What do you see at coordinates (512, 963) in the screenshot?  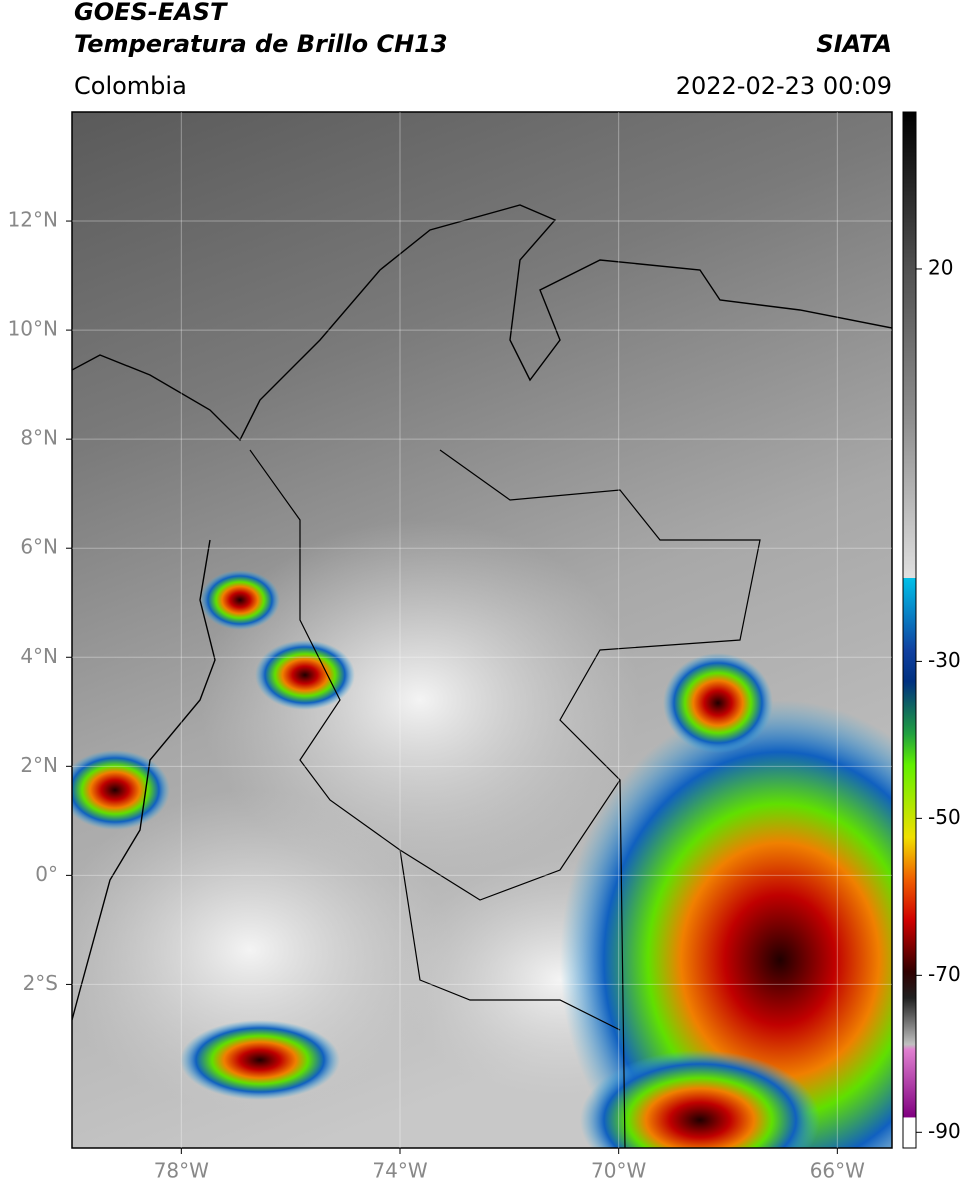 I see `border` at bounding box center [512, 963].